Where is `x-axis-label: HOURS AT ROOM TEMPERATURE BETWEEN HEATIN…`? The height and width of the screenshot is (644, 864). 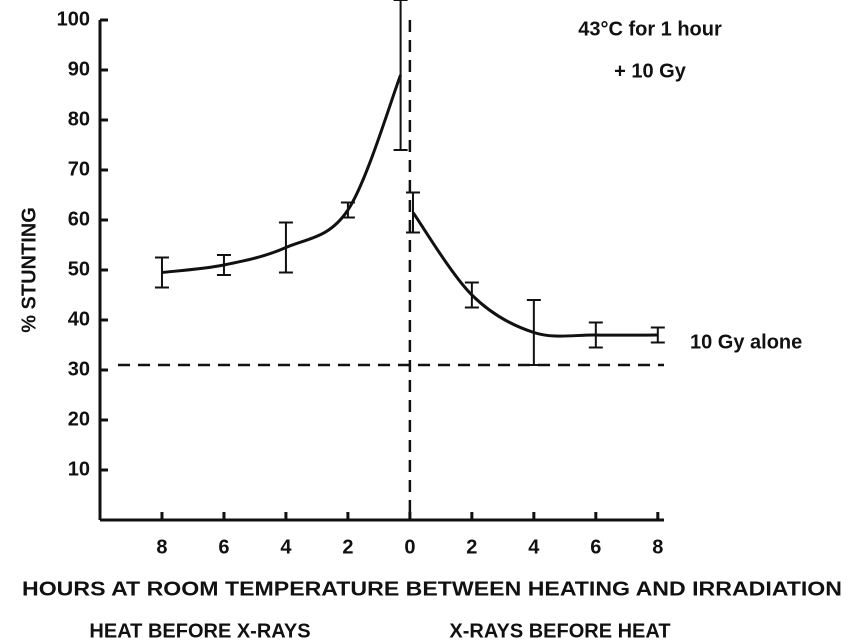
x-axis-label: HOURS AT ROOM TEMPERATURE BETWEEN HEATIN… is located at coordinates (432, 589).